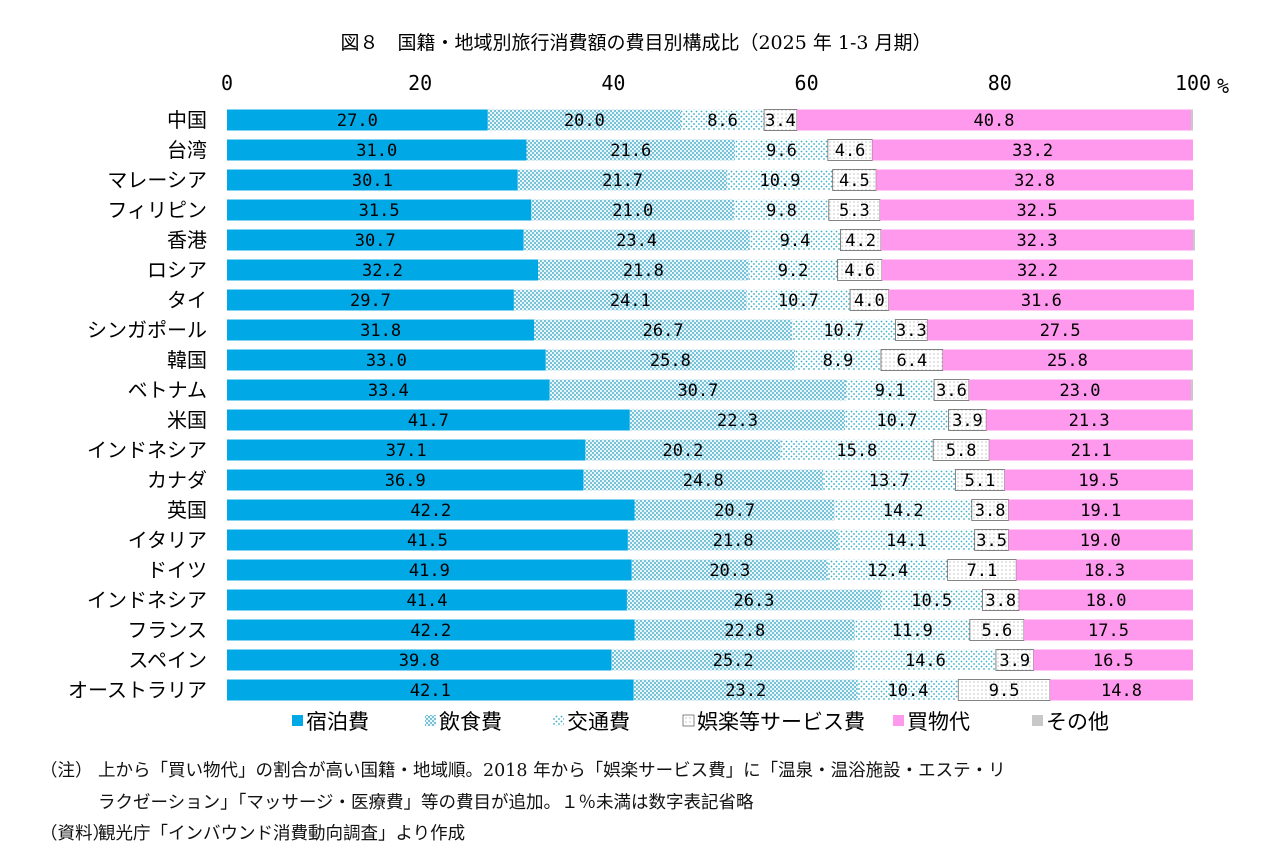  I want to click on x-unit-label: %, so click(1223, 86).